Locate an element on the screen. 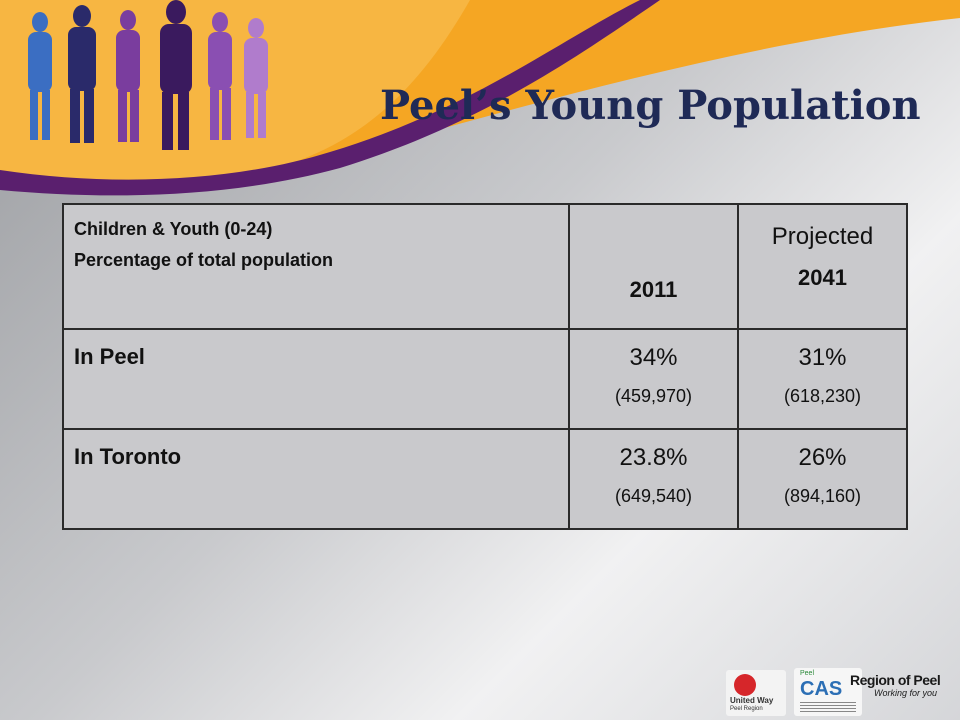 The image size is (960, 720). row-label-text: In Peel is located at coordinates (109, 356).